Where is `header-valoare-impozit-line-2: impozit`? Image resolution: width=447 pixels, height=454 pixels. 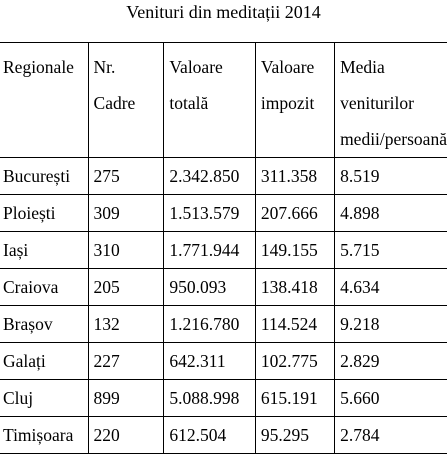
header-valoare-impozit-line-2: impozit is located at coordinates (287, 103).